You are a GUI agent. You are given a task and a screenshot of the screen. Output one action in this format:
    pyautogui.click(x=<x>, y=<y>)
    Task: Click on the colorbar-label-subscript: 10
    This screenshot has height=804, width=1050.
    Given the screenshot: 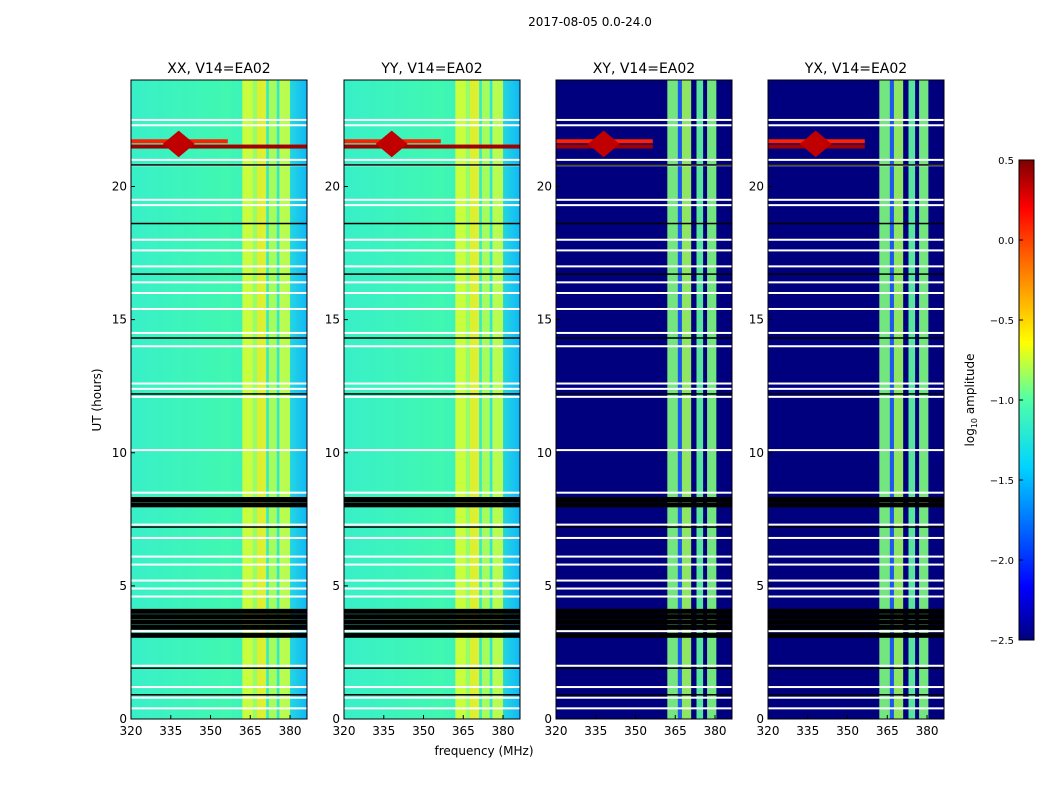 What is the action you would take?
    pyautogui.click(x=974, y=423)
    